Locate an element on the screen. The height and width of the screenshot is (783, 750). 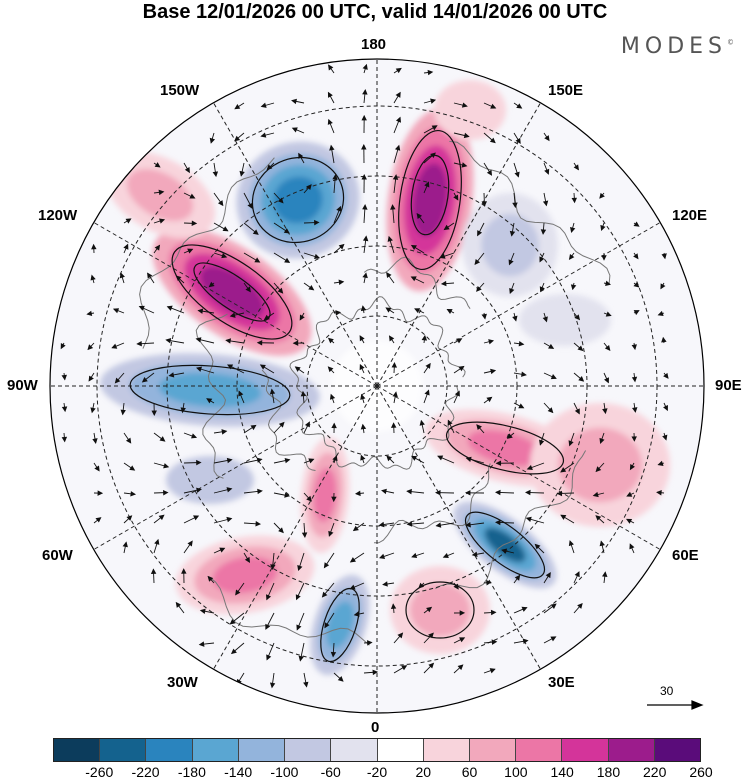
lon-label-120w: 120W is located at coordinates (58, 215).